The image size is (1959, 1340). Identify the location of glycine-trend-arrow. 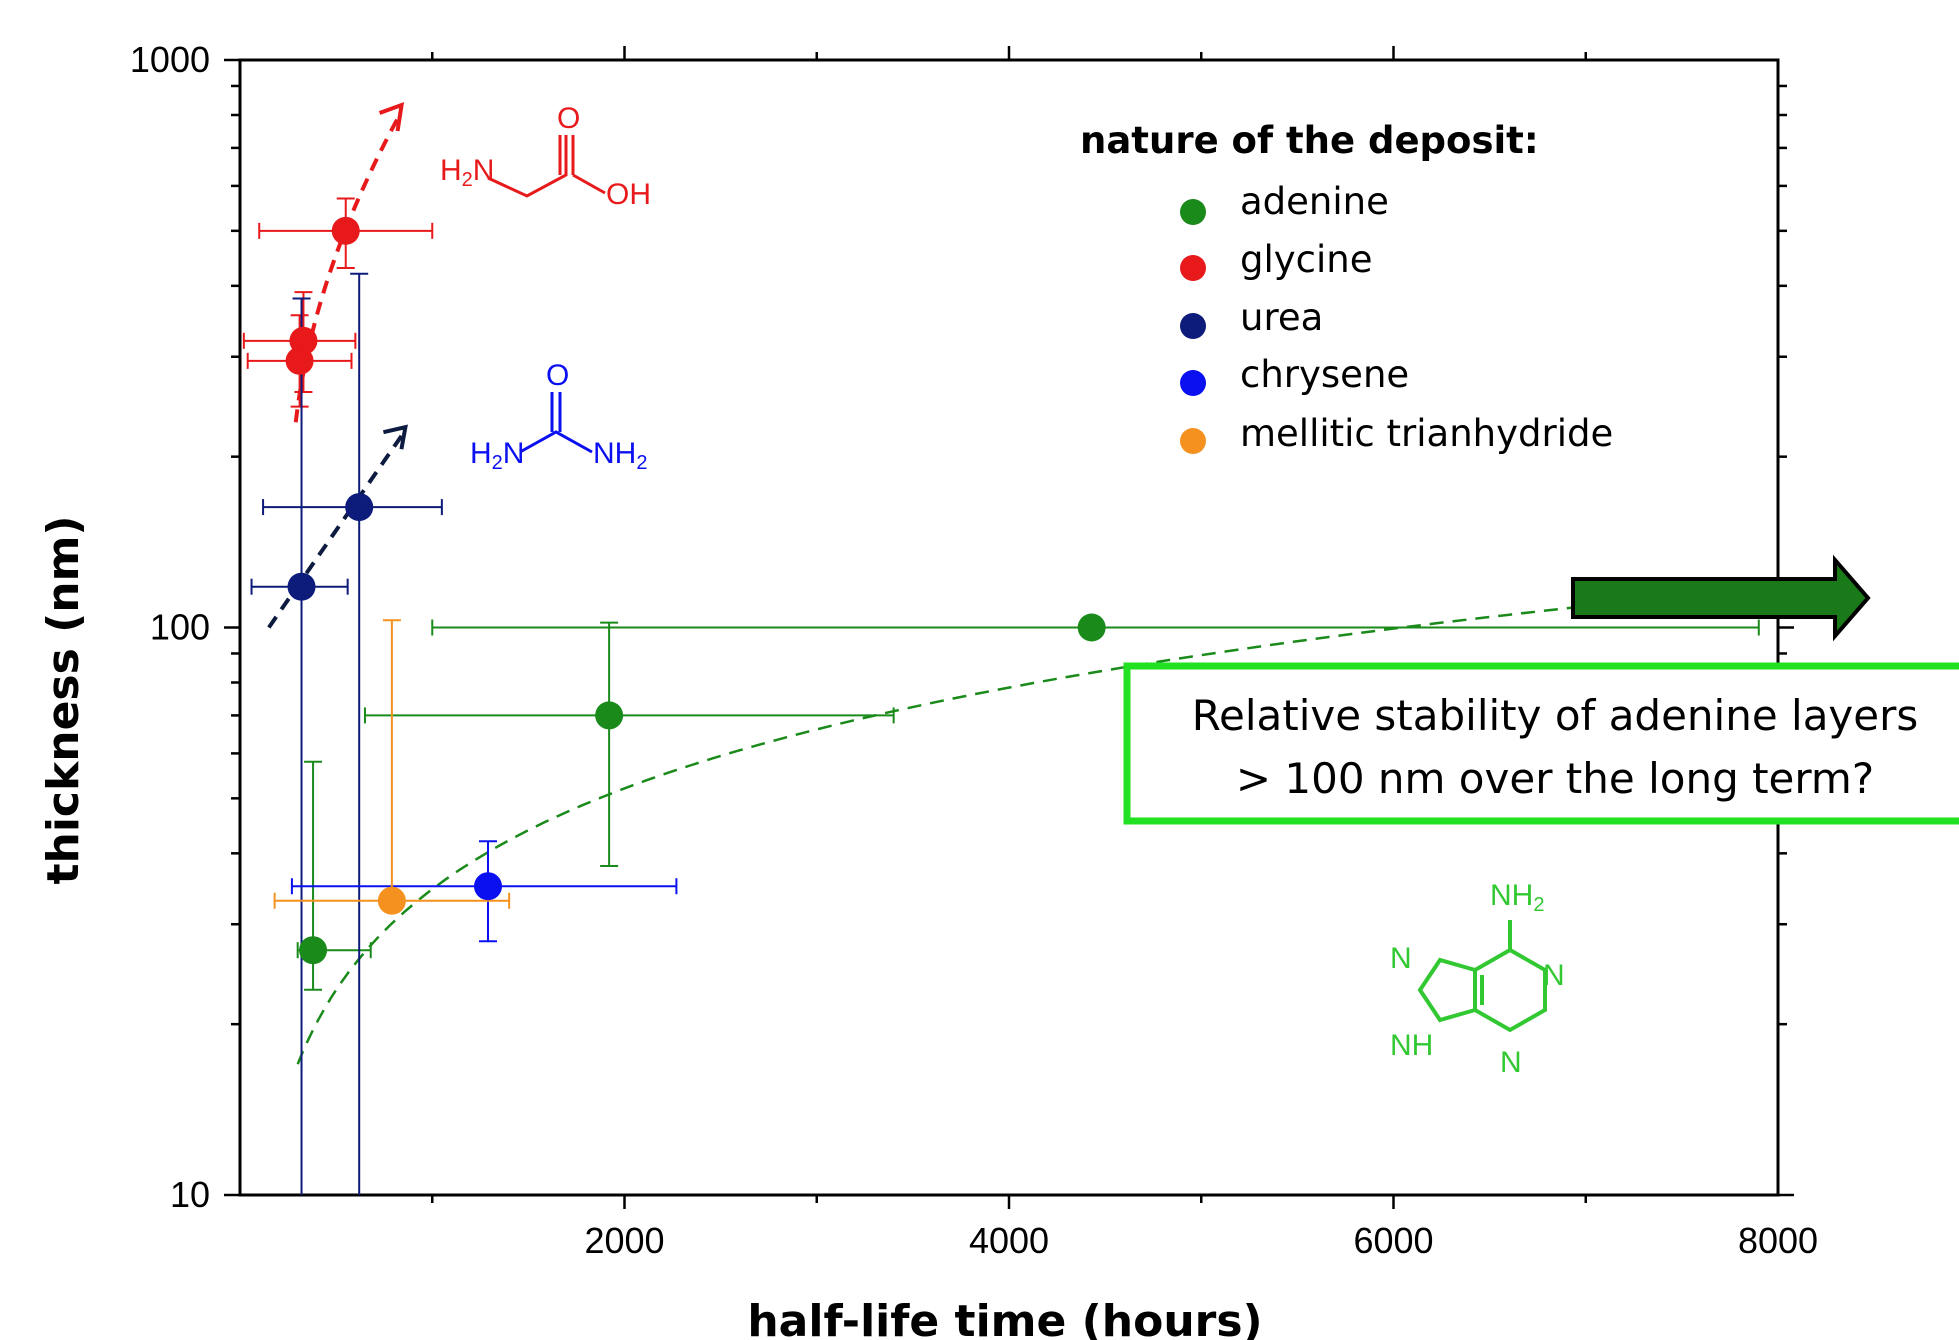
(347, 268).